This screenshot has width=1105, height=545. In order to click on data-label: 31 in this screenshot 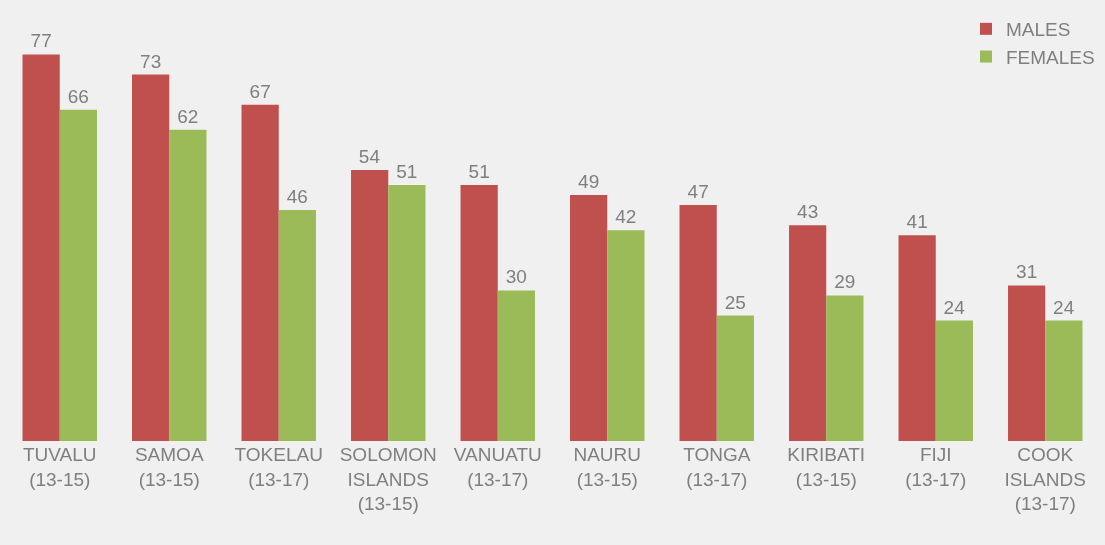, I will do `click(1027, 272)`.